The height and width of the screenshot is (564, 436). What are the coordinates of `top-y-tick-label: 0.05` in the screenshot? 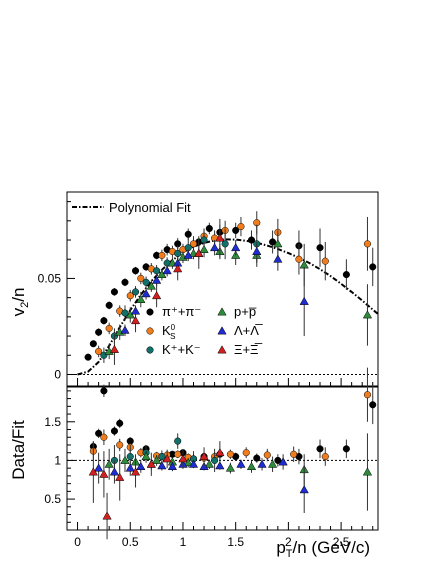 It's located at (50, 278).